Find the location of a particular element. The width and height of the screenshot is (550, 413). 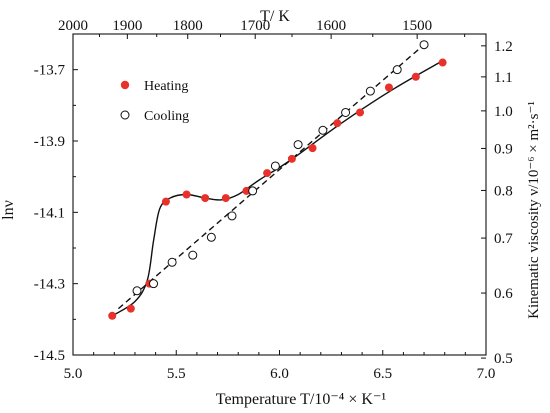

x-tick-label: 5.5 is located at coordinates (176, 374).